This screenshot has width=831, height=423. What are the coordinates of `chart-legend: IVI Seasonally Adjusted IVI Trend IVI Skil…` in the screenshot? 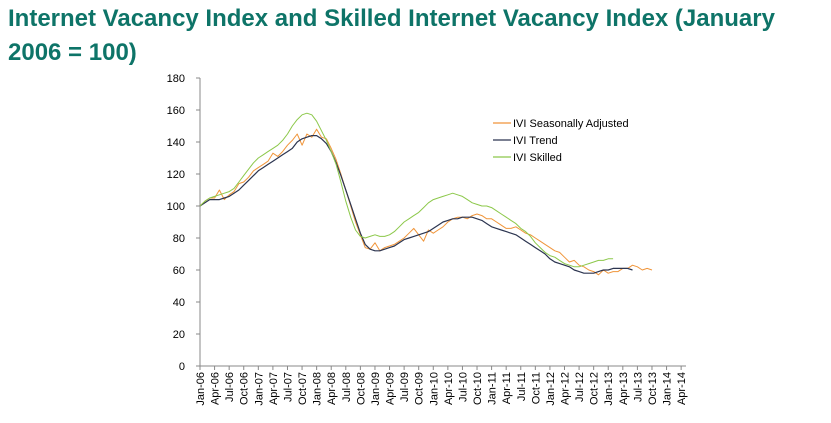 It's located at (561, 141).